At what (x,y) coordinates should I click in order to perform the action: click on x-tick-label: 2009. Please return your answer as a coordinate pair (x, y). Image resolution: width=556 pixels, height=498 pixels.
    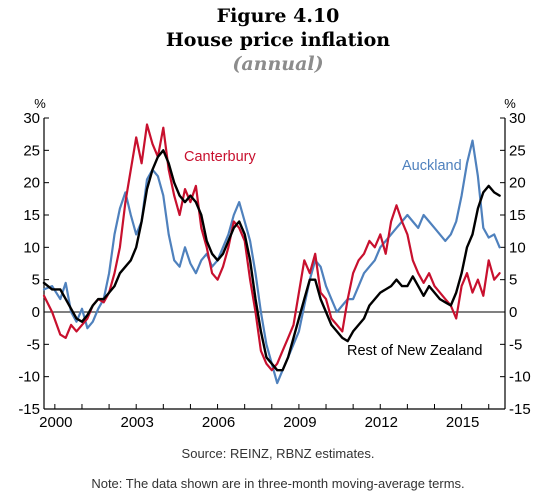
    Looking at the image, I should click on (299, 422).